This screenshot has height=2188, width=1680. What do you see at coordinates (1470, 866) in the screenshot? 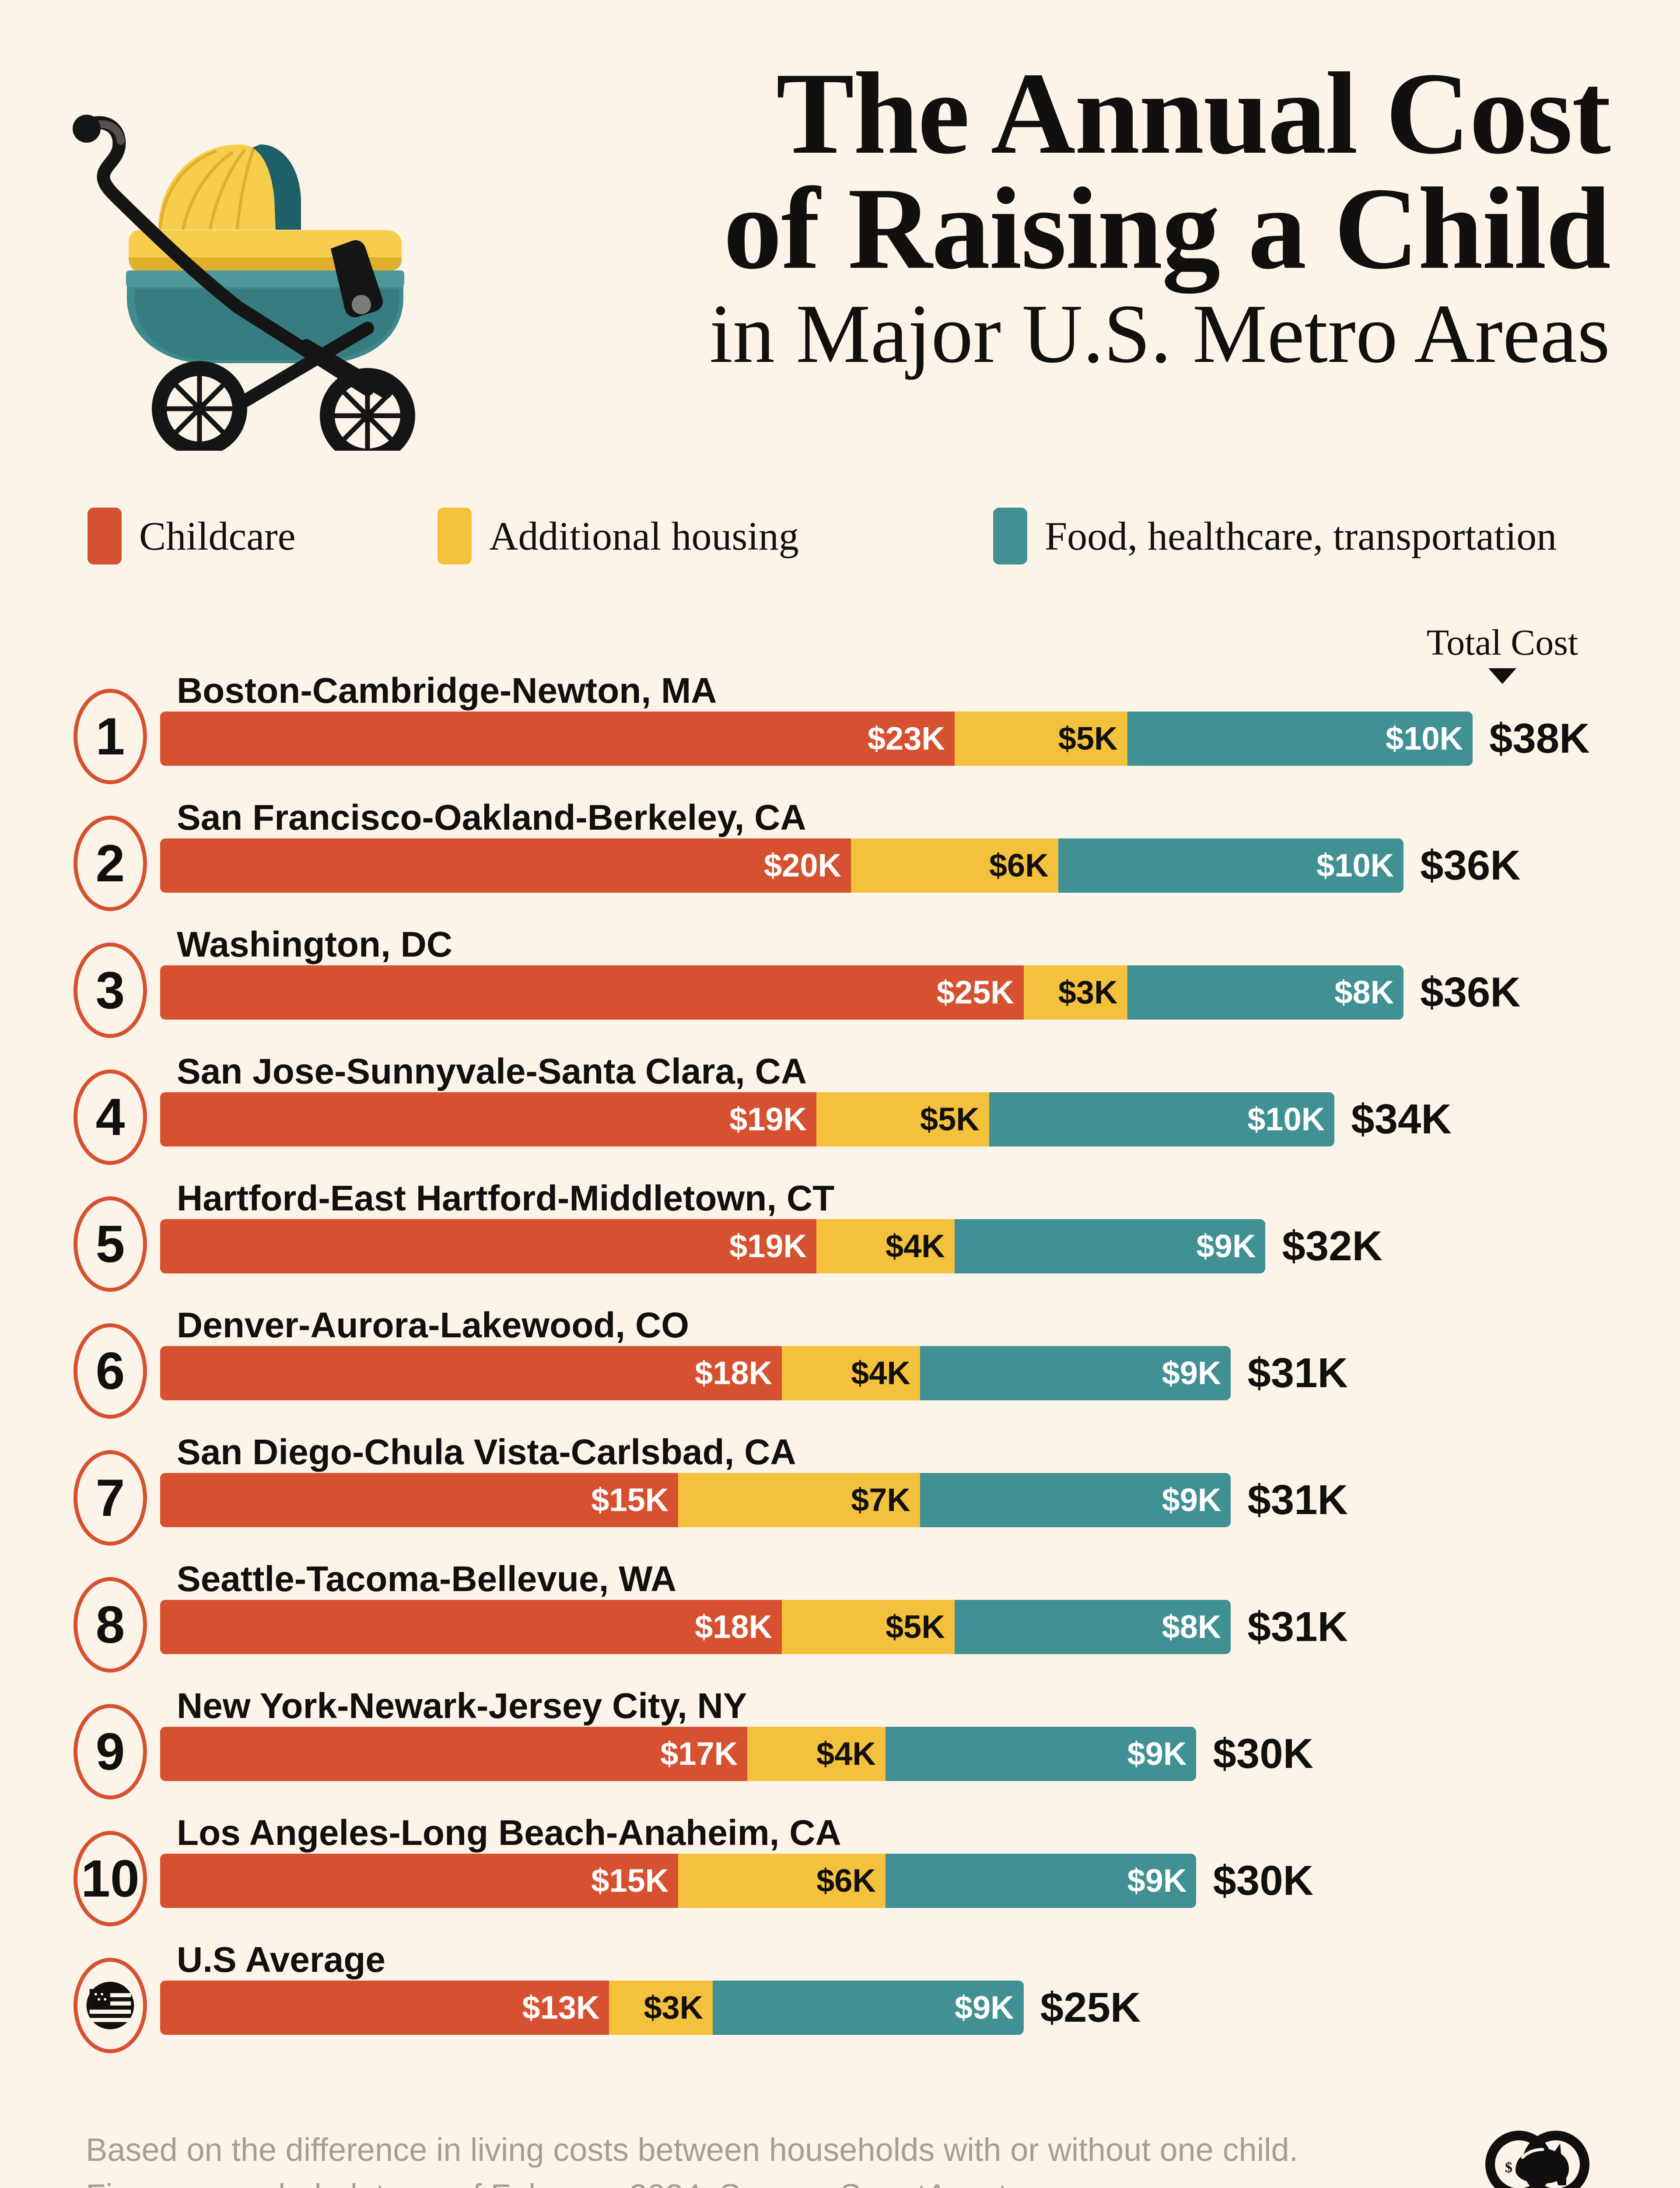
I see `total-cost-value: $36K` at bounding box center [1470, 866].